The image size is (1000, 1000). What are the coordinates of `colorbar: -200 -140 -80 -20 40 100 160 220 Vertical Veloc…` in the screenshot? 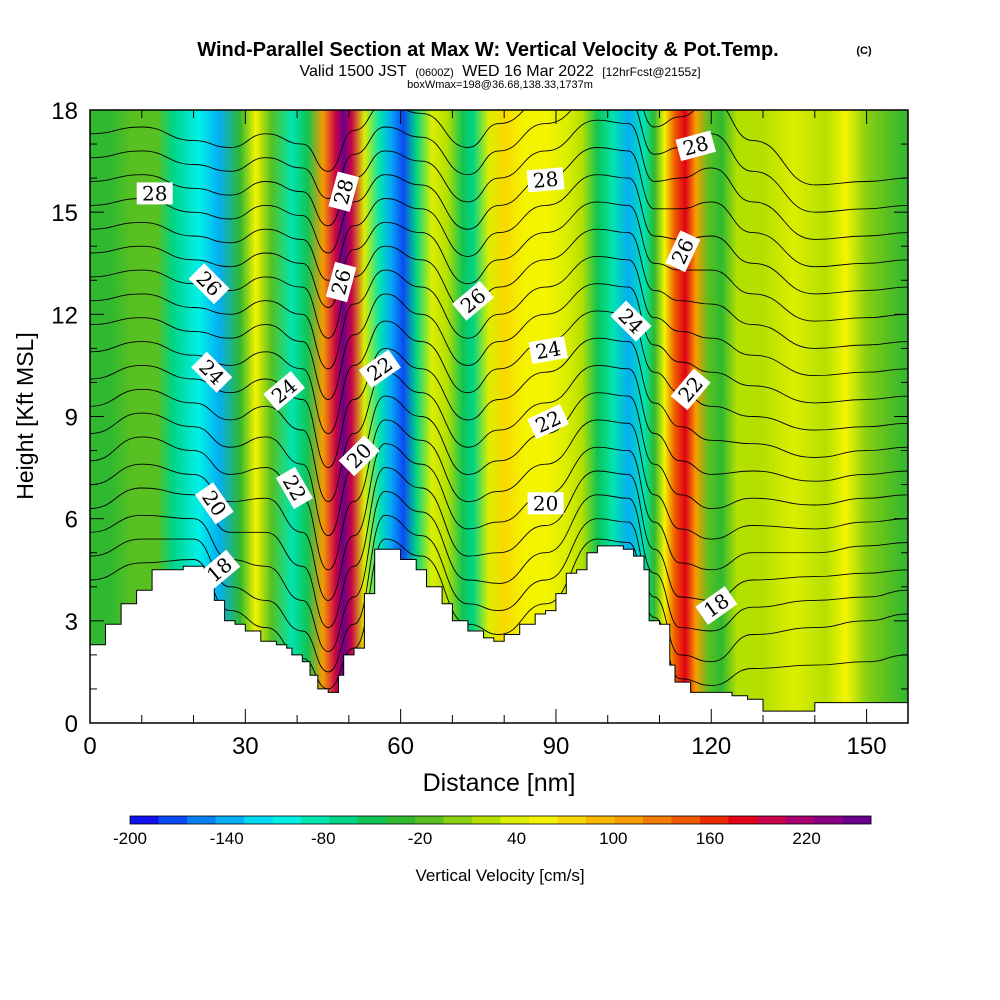 It's located at (492, 850).